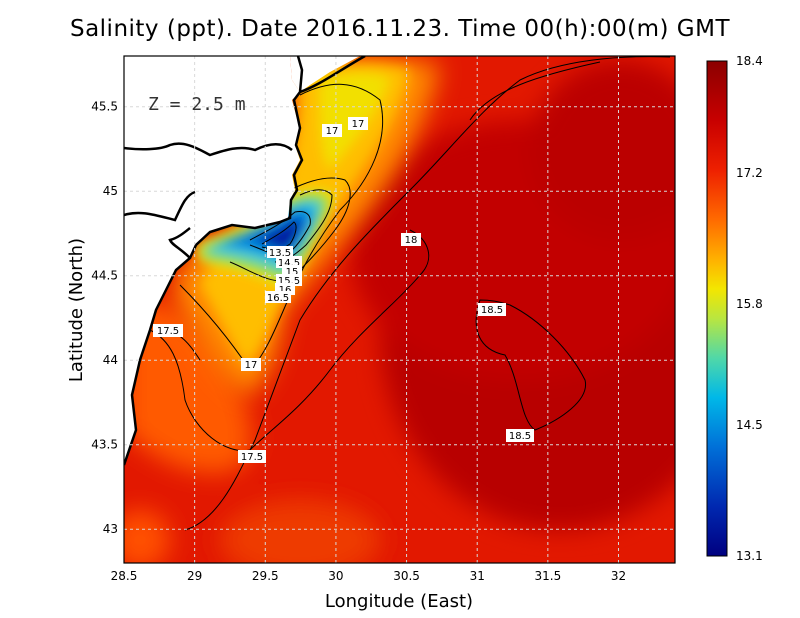 The width and height of the screenshot is (800, 618). I want to click on y-axis-title: Latitude (North), so click(76, 310).